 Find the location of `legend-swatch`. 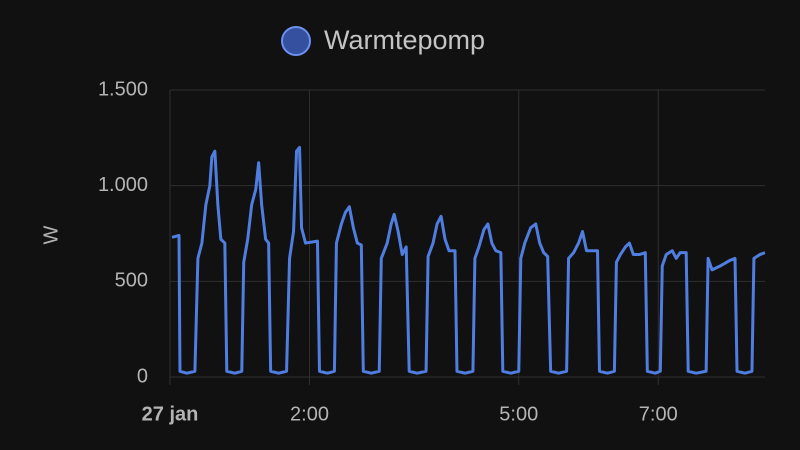

legend-swatch is located at coordinates (296, 41).